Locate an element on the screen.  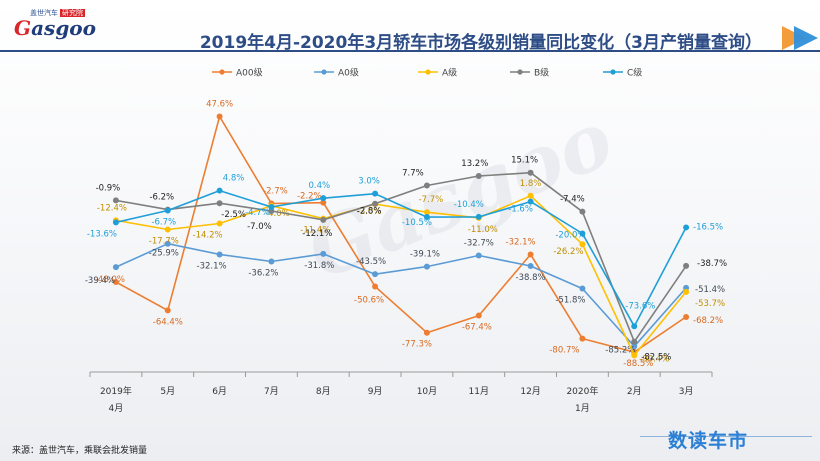
data-label-a00: -2.7% is located at coordinates (275, 192).